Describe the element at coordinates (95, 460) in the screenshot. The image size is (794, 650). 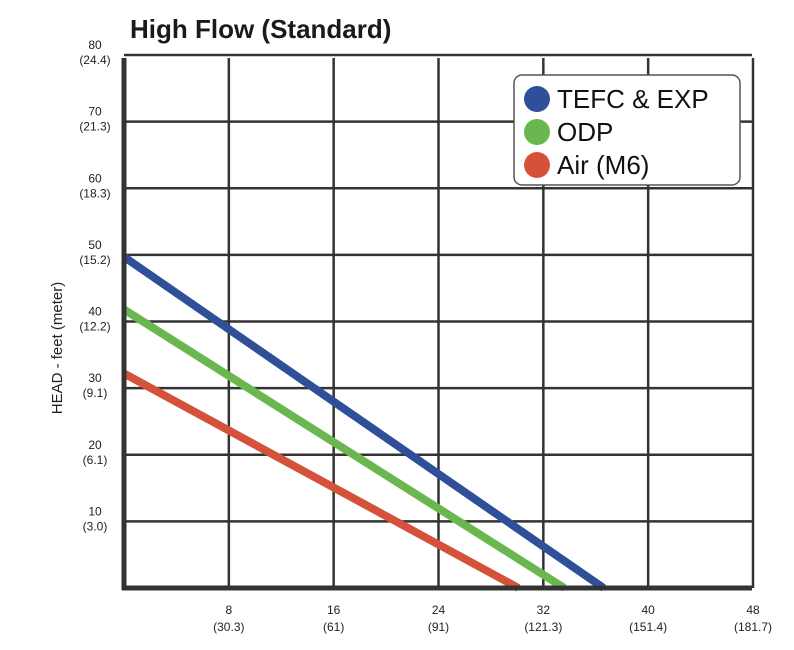
I see `y-tick-sublabel: (6.1)` at that location.